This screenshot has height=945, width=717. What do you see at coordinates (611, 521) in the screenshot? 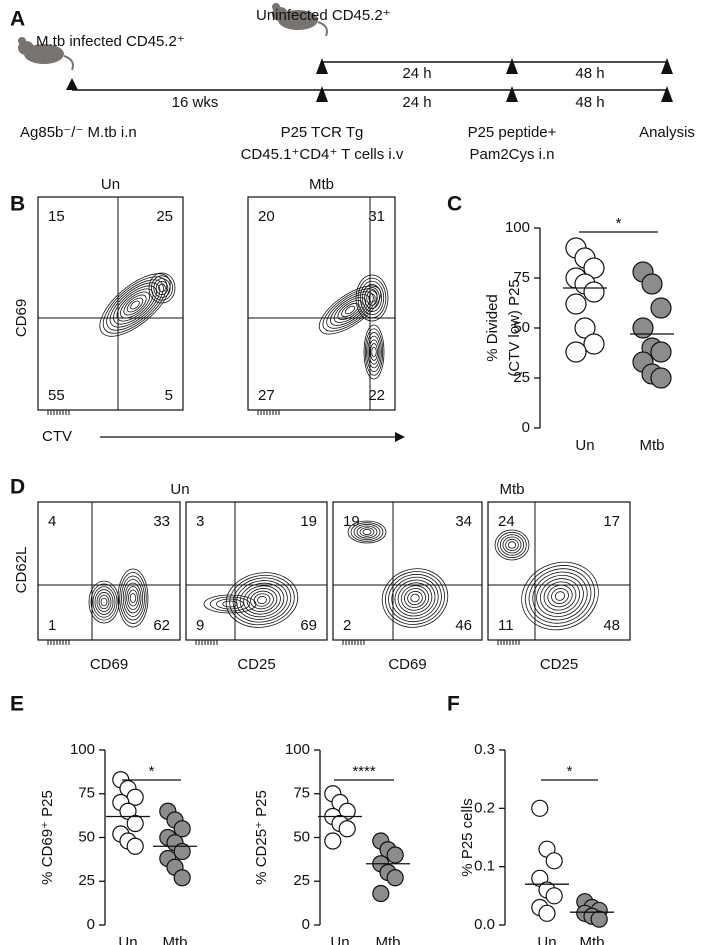
I see `quadrant-percent: 17` at bounding box center [611, 521].